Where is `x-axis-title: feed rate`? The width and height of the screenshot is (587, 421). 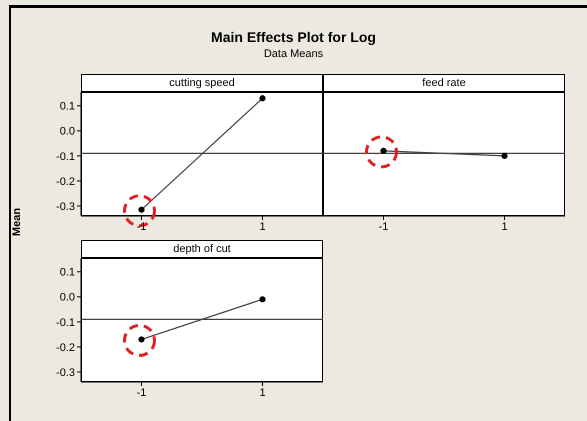
x-axis-title: feed rate is located at coordinates (444, 83).